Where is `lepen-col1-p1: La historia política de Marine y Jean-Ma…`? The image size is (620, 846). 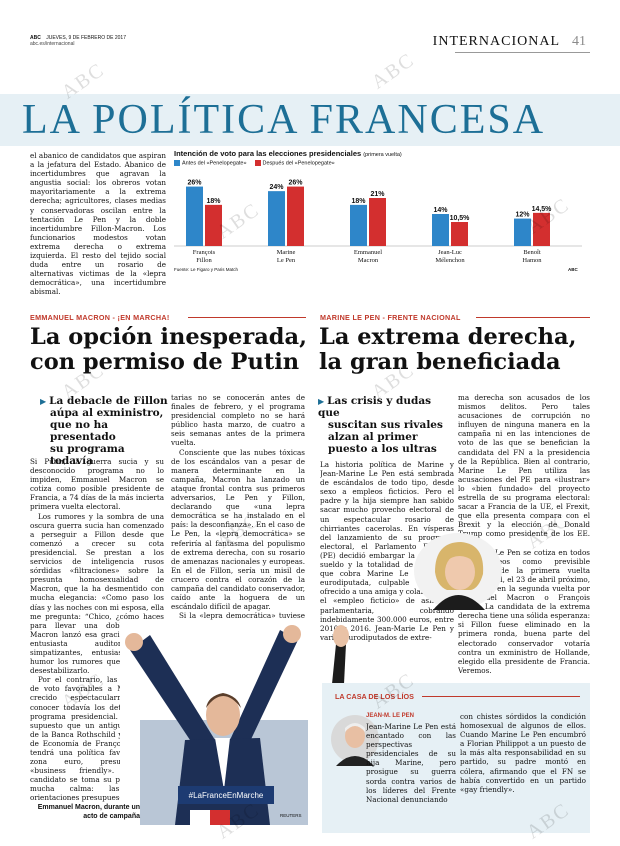
lepen-col1-p1: La historia política de Marine y Jean-Ma… is located at coordinates (387, 551).